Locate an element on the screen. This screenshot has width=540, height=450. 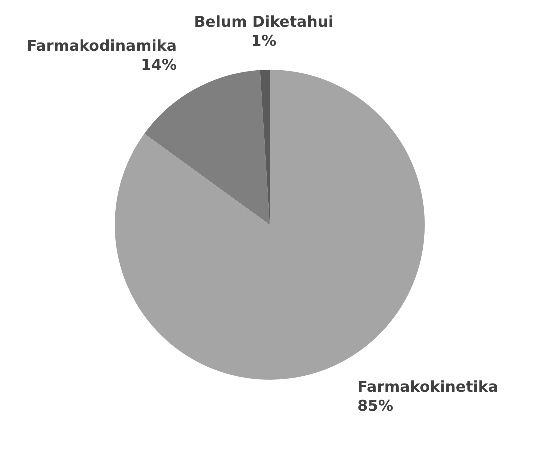
data-label: 1% is located at coordinates (264, 41).